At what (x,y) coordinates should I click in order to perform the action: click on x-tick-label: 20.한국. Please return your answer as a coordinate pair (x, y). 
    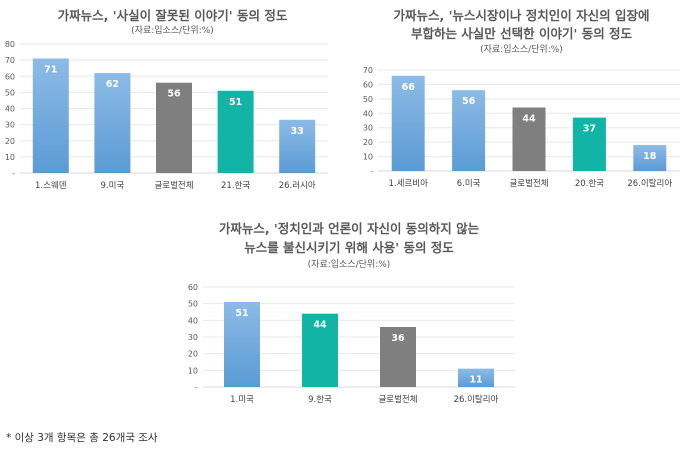
    Looking at the image, I should click on (589, 184).